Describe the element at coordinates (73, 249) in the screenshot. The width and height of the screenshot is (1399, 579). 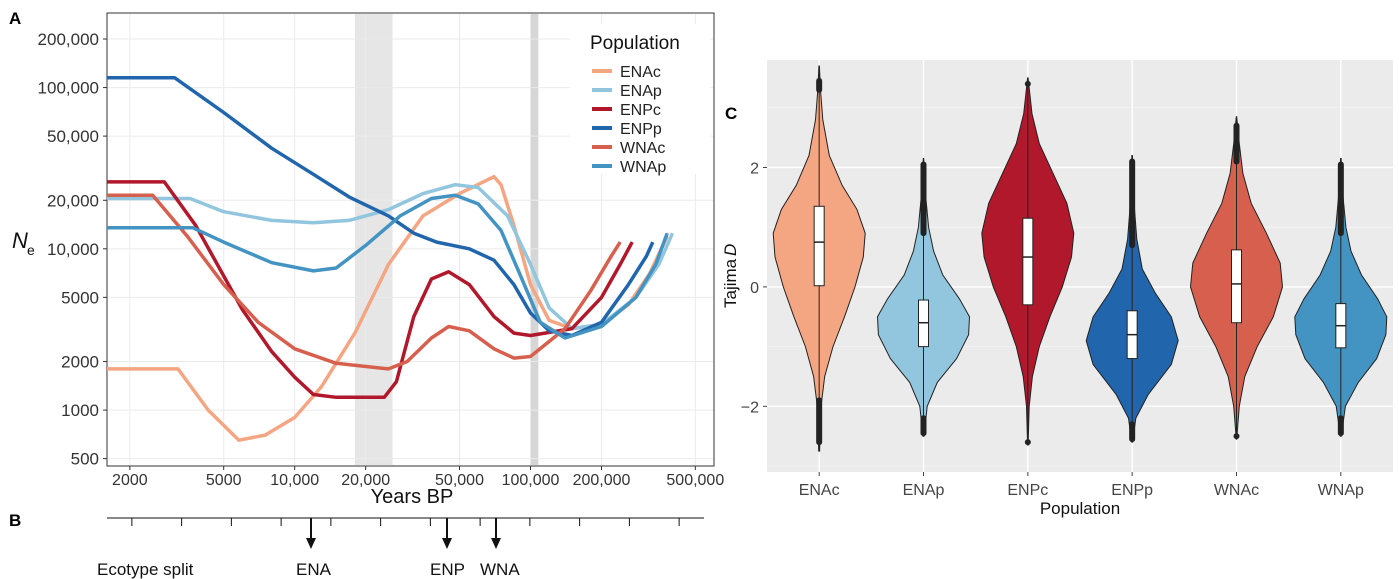
I see `y-tick-label: 10,000` at that location.